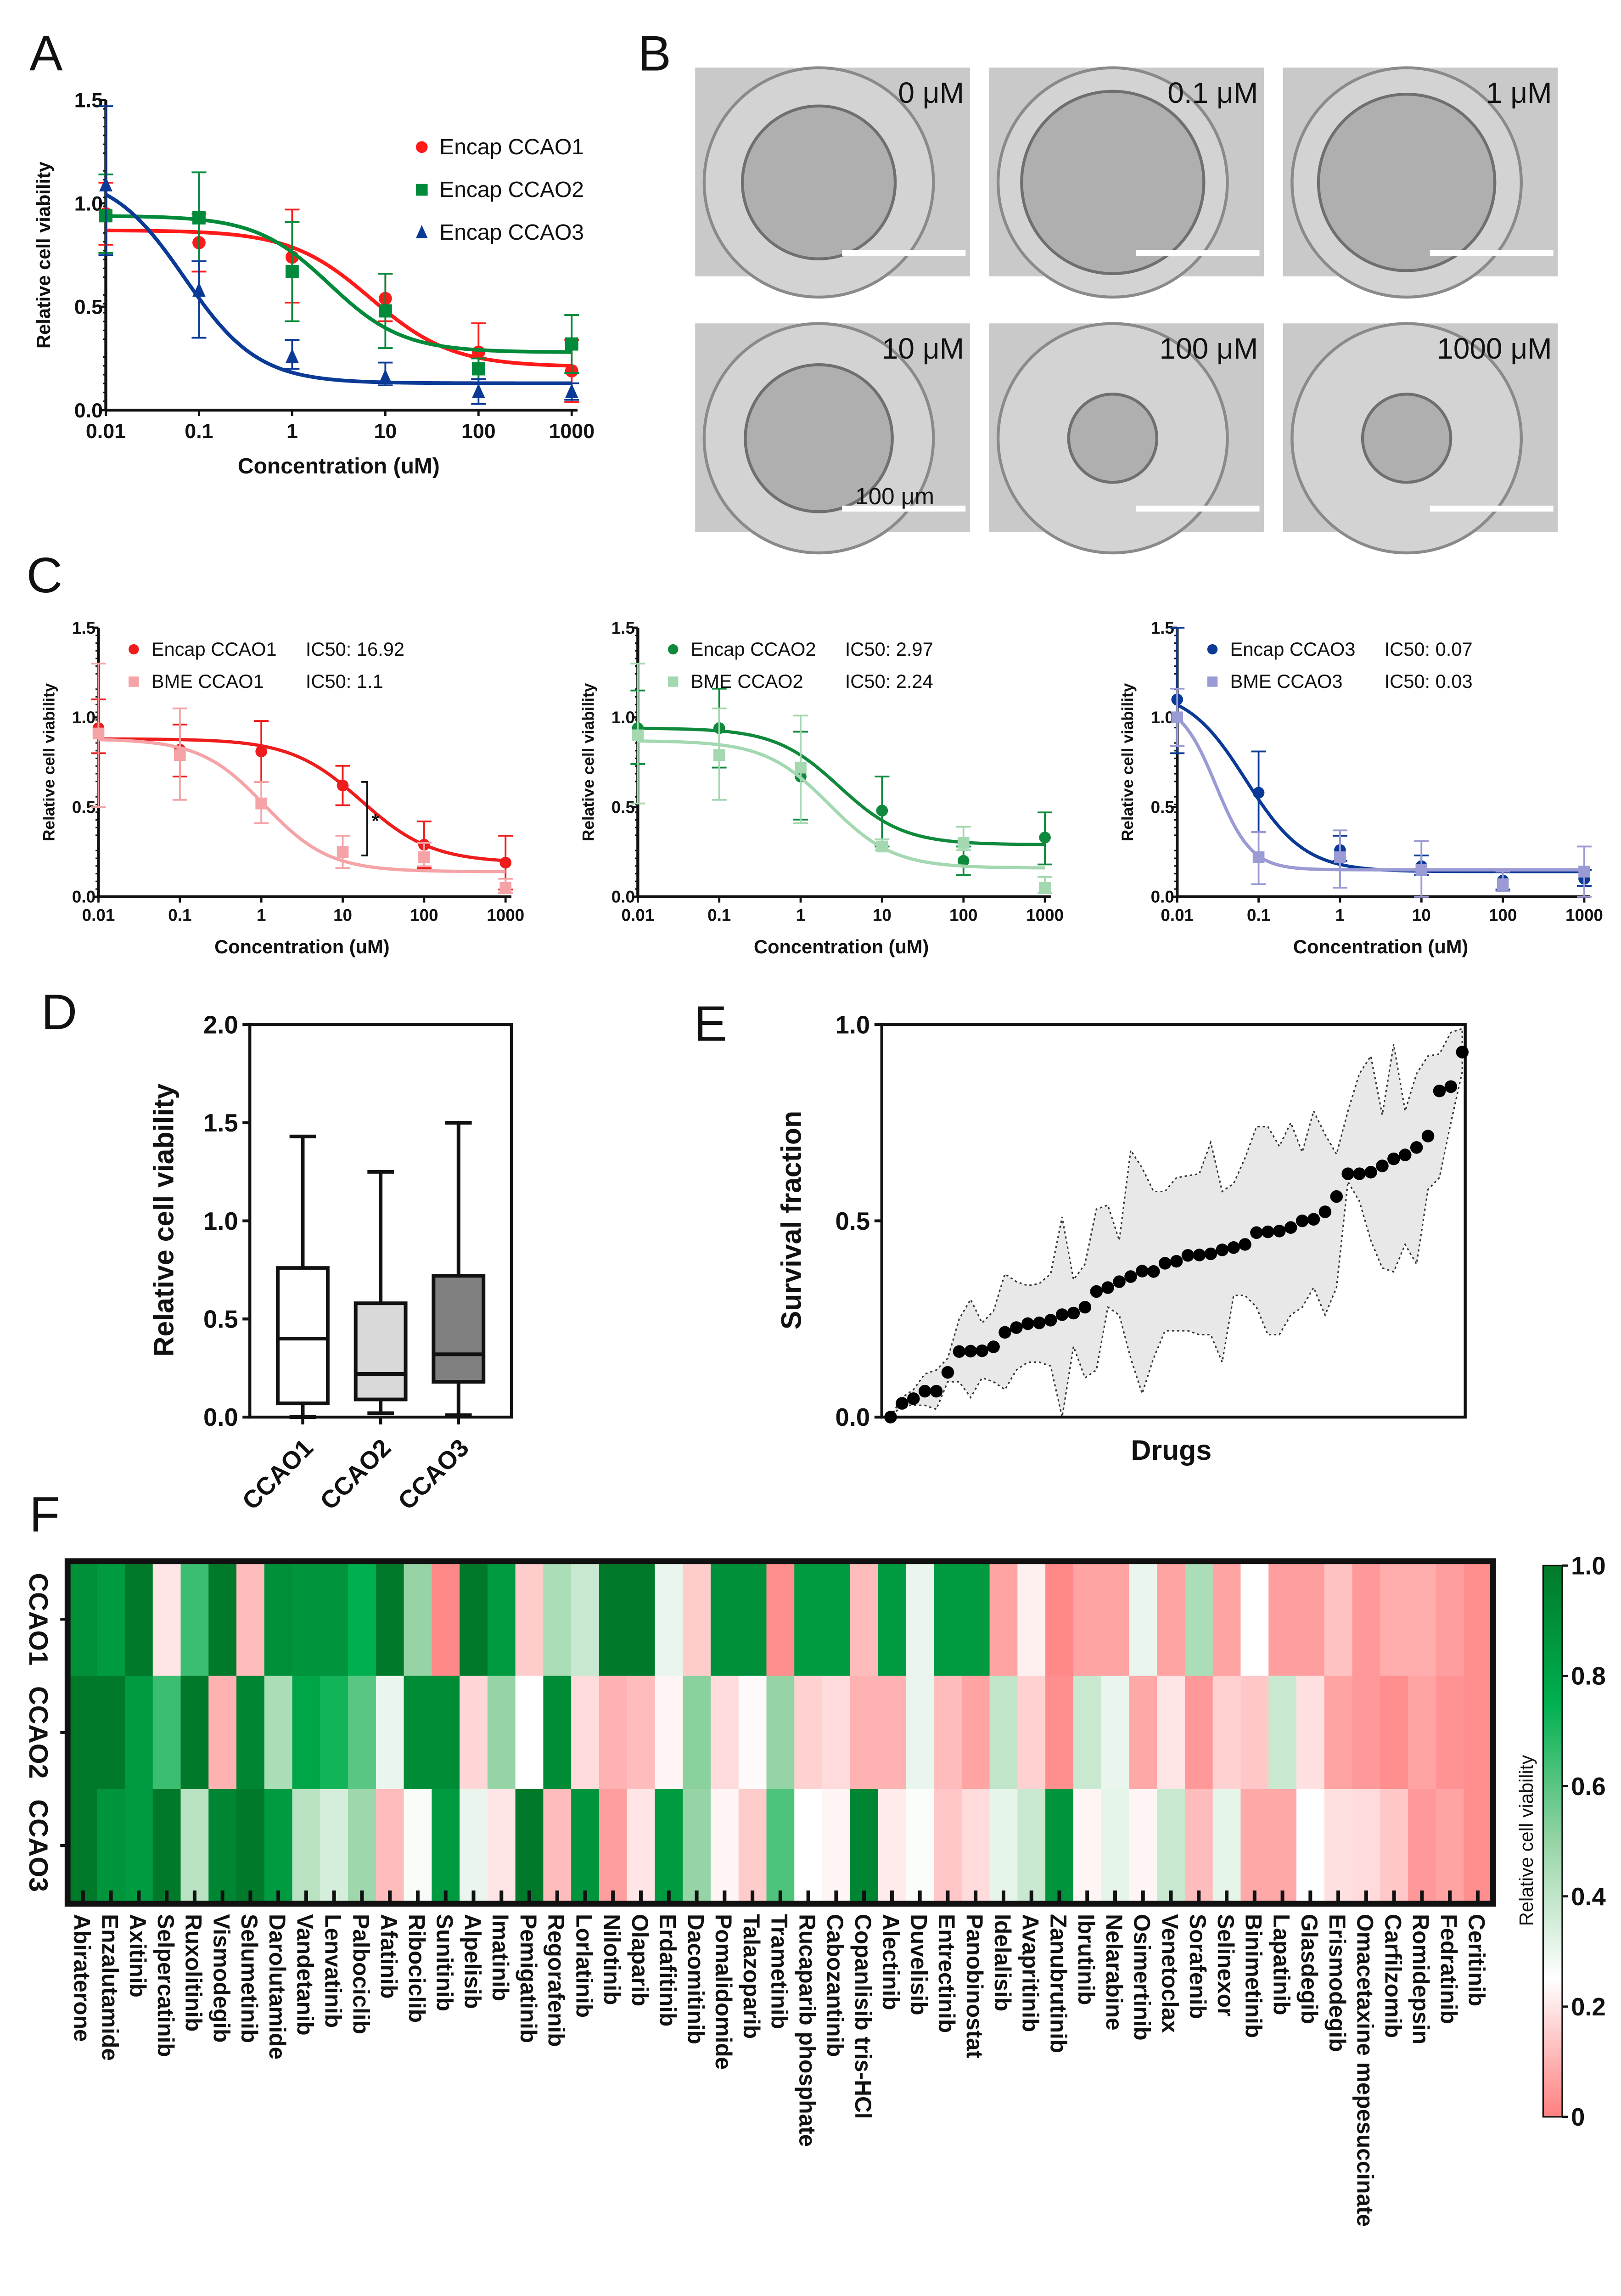  Describe the element at coordinates (341, 269) in the screenshot. I see `series-encap-ccao1: Encap CCAO1` at that location.